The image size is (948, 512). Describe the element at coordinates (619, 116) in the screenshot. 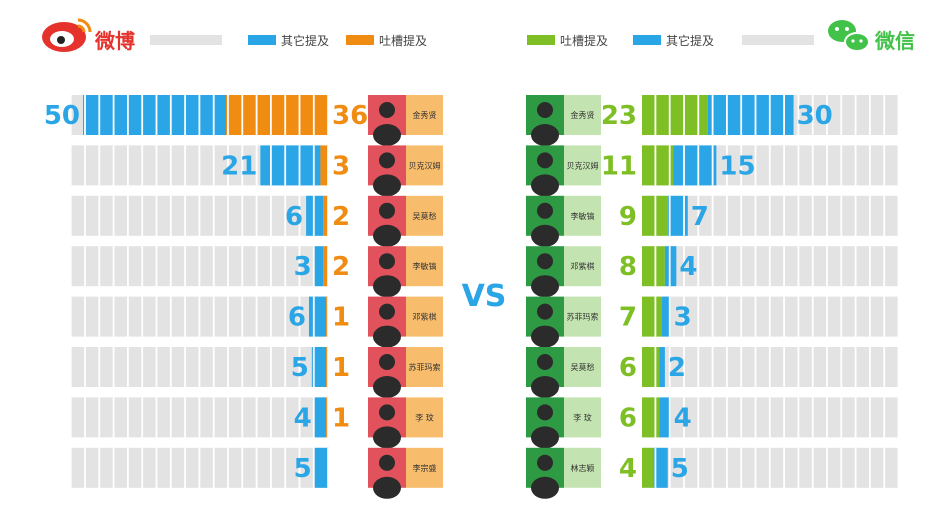

I see `weixin-value-complaint: 23` at that location.